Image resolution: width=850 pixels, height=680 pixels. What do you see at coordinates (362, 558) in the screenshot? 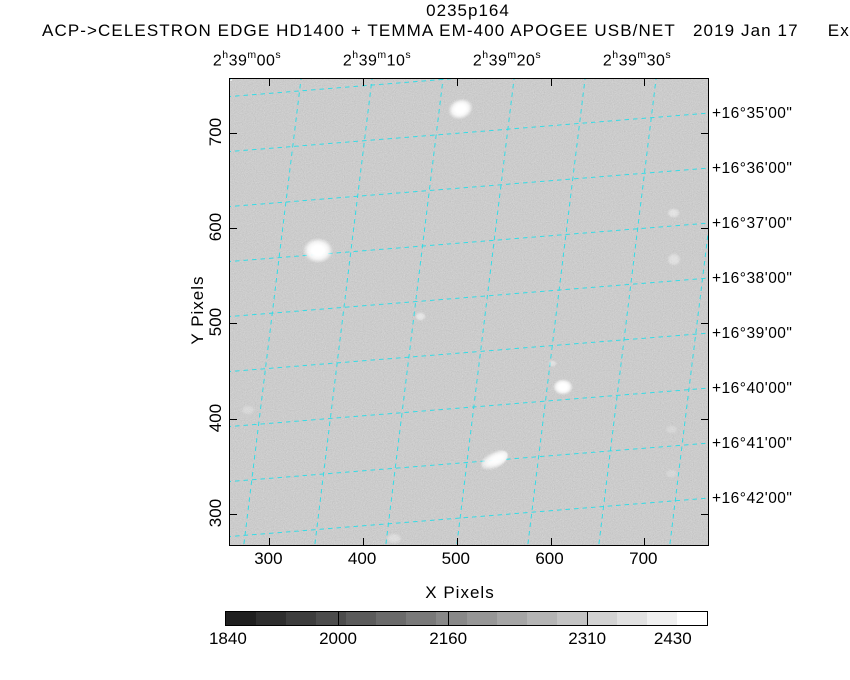
I see `x-tick-label: 400` at bounding box center [362, 558].